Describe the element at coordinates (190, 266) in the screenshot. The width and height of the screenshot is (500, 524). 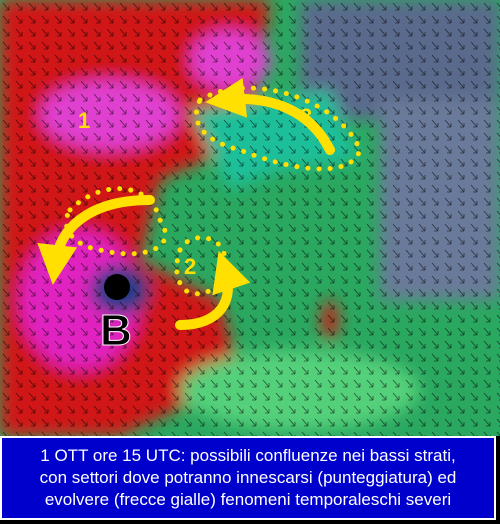
I see `zone-label: 2` at that location.